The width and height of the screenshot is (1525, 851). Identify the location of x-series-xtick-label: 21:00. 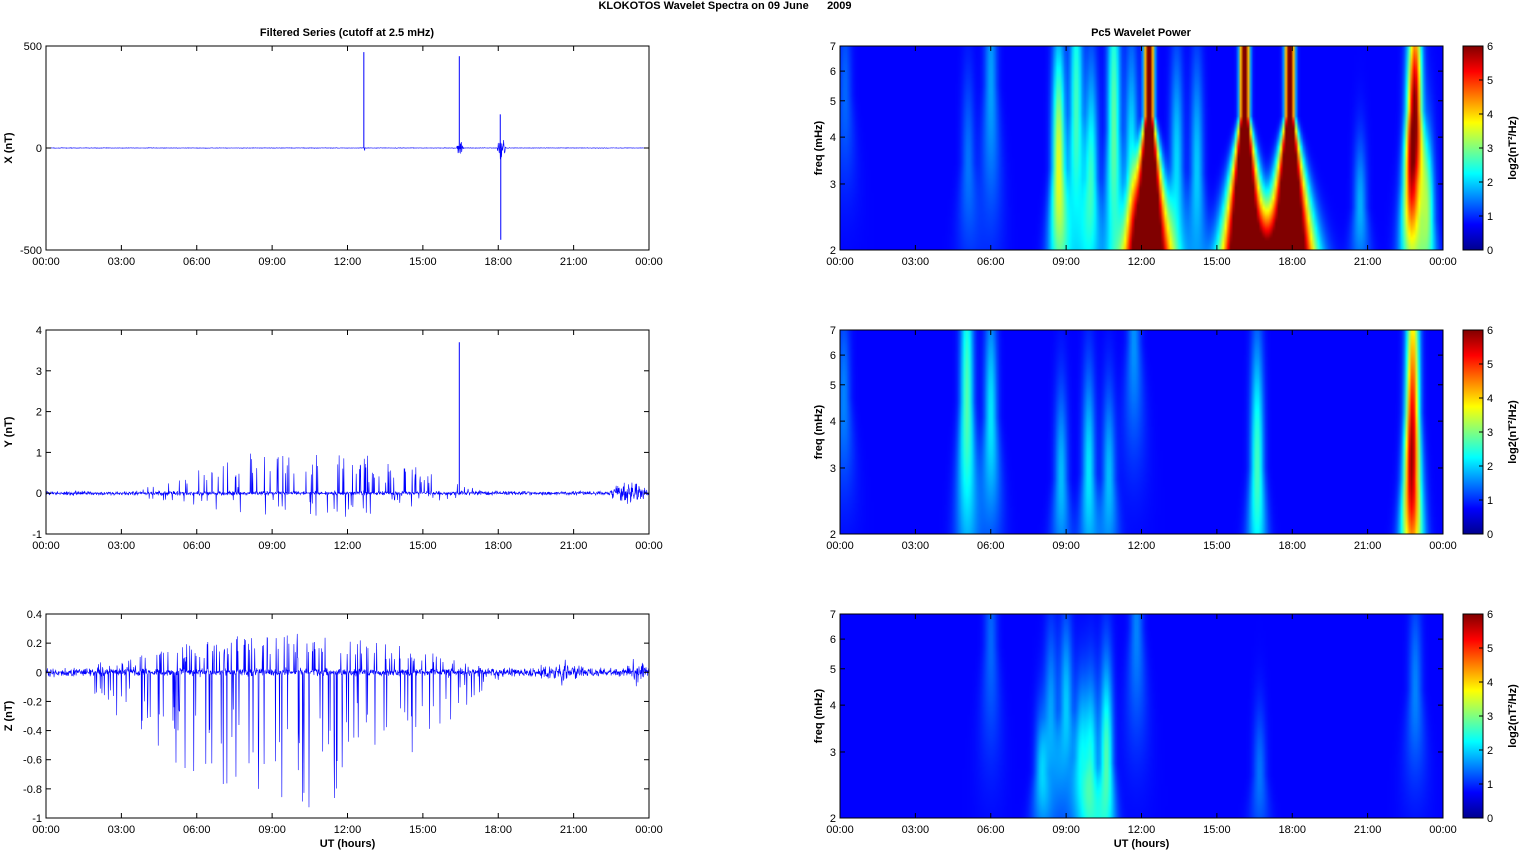
(574, 262).